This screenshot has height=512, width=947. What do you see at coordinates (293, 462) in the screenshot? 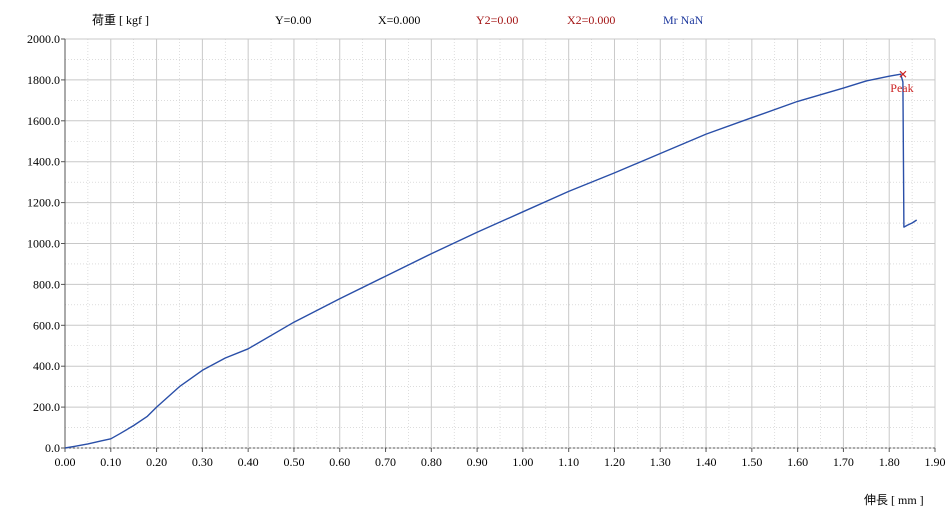
I see `x-tick-label: 0.50` at bounding box center [293, 462].